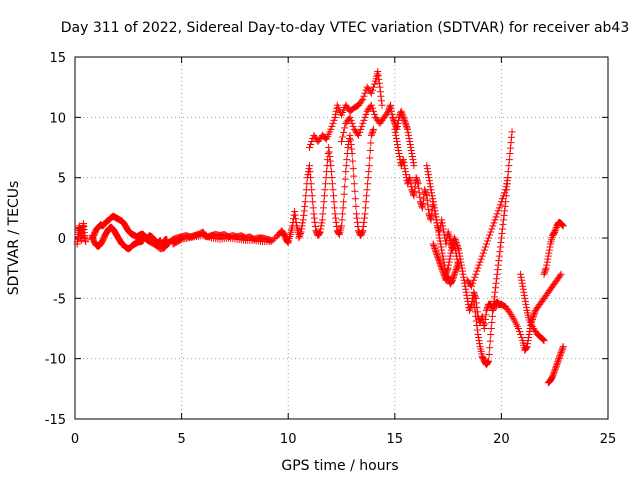  Describe the element at coordinates (75, 439) in the screenshot. I see `x-tick-label: 0` at that location.